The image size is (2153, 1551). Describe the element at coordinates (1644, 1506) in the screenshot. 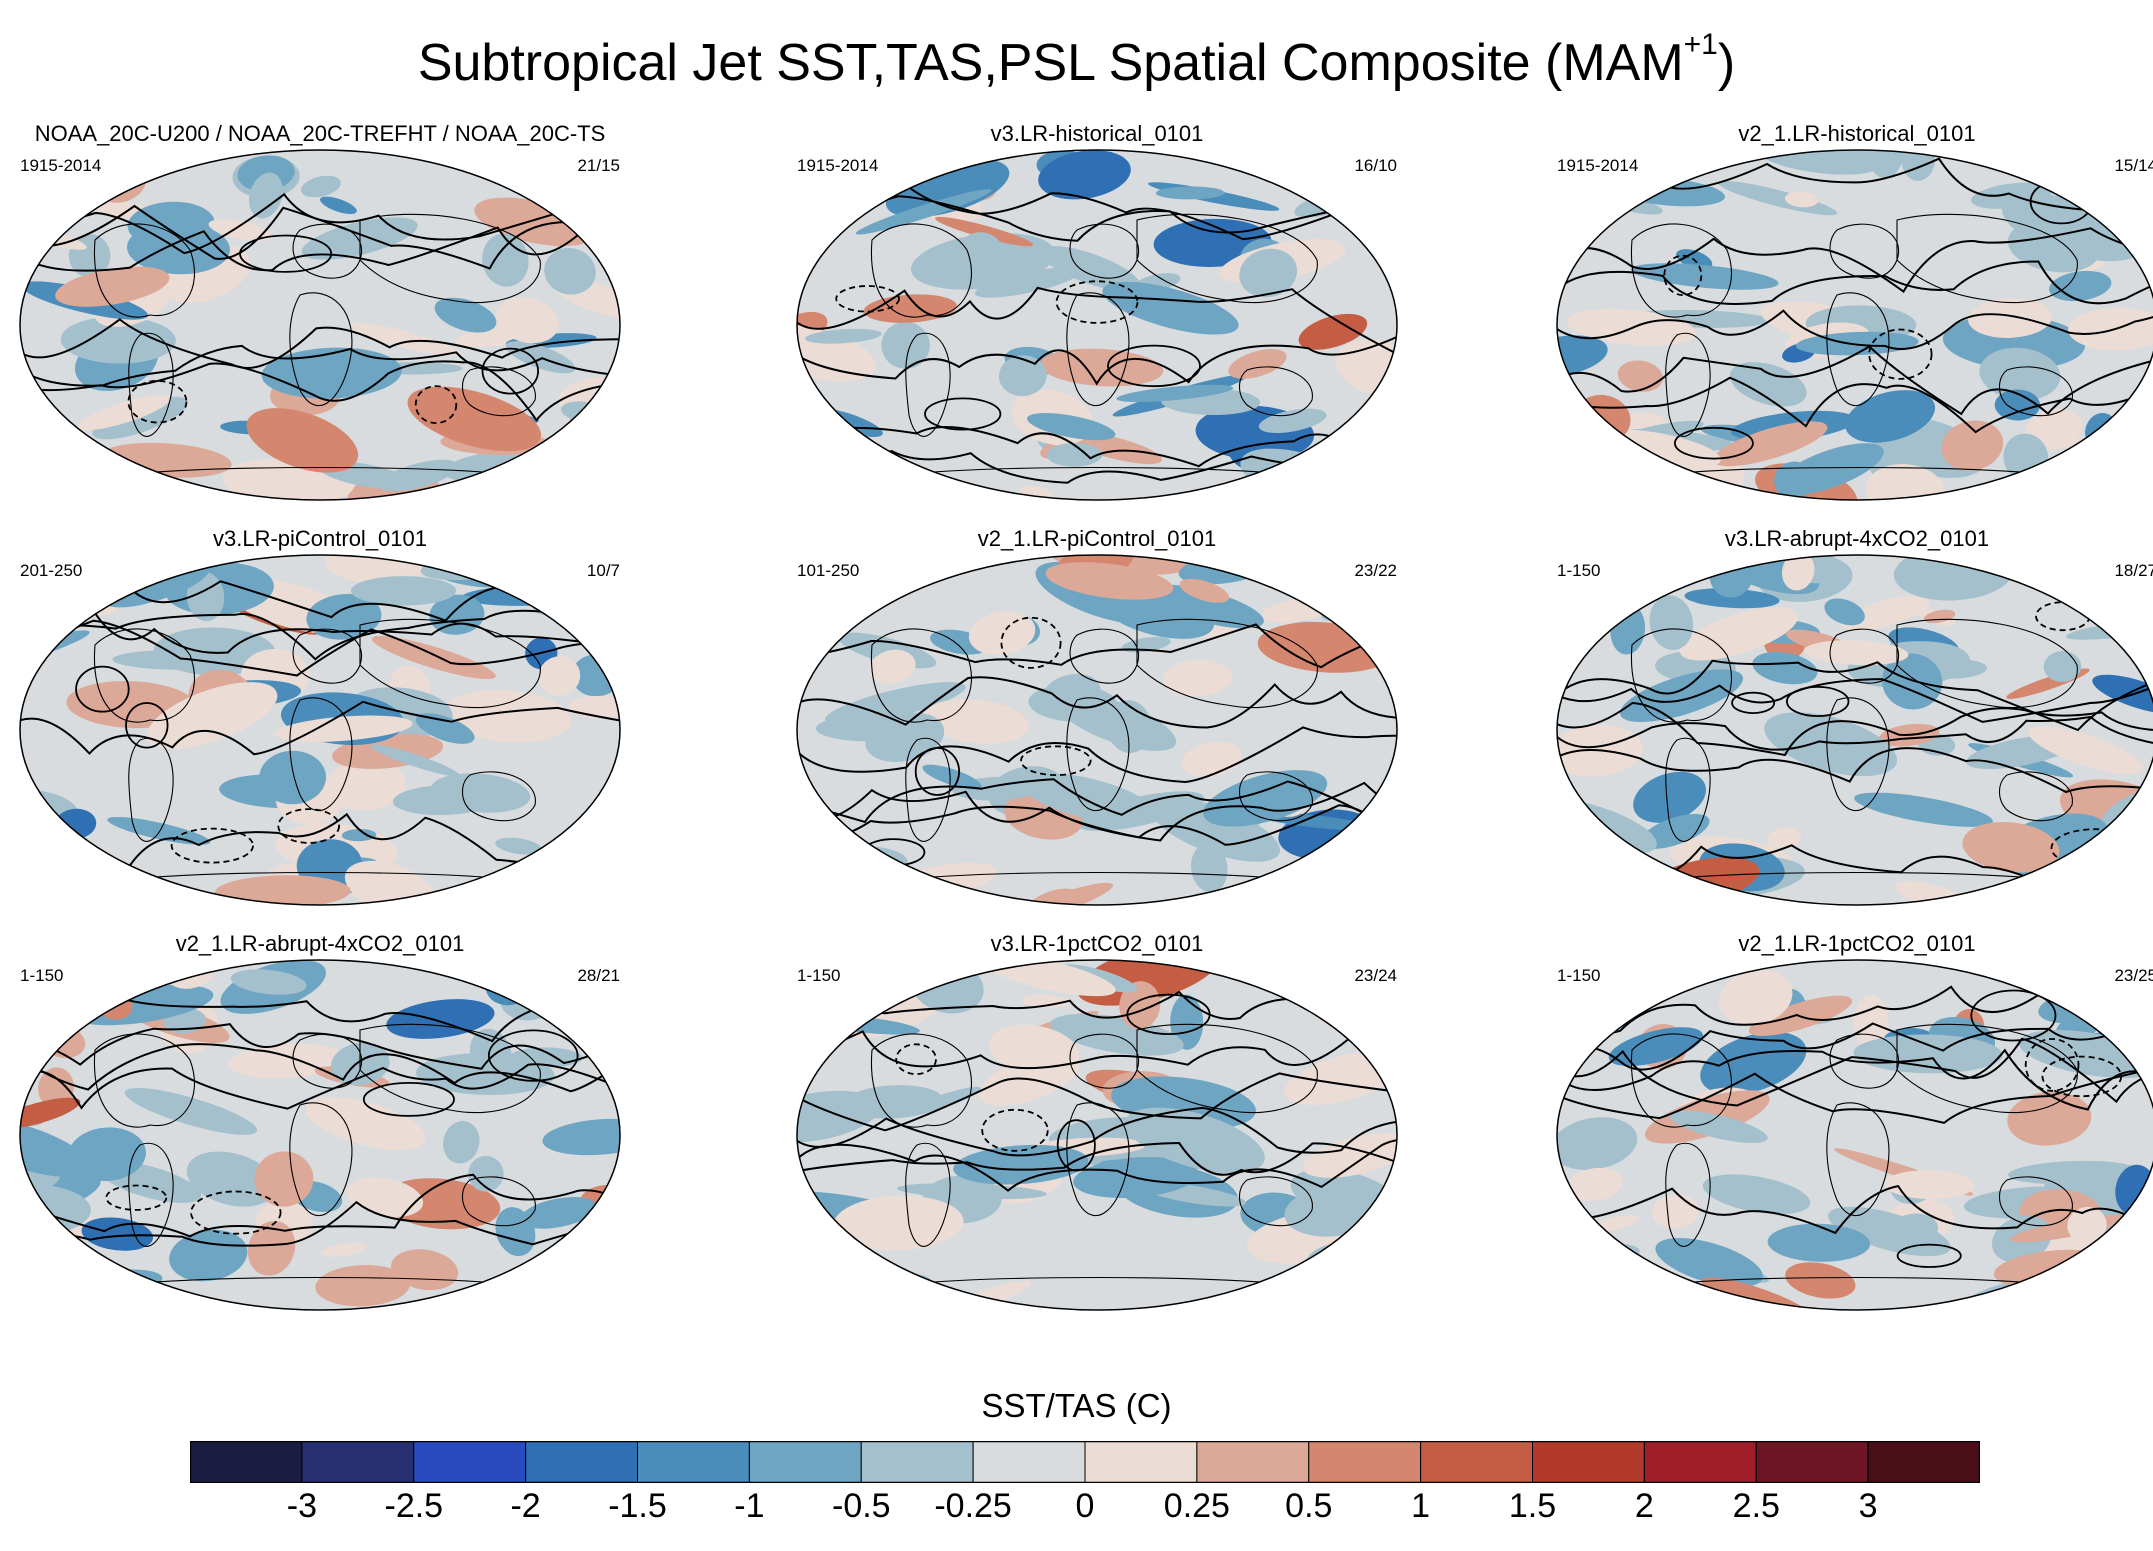

I see `colorbar-tick-label: 2` at that location.